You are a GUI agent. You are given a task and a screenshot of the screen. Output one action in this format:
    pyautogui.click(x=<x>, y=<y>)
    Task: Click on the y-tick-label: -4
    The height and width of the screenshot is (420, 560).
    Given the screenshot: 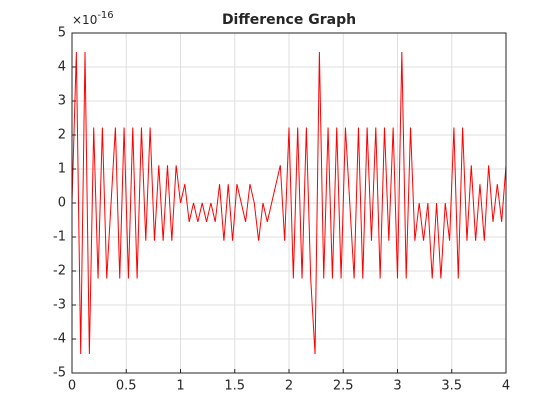 What is the action you would take?
    pyautogui.click(x=59, y=339)
    